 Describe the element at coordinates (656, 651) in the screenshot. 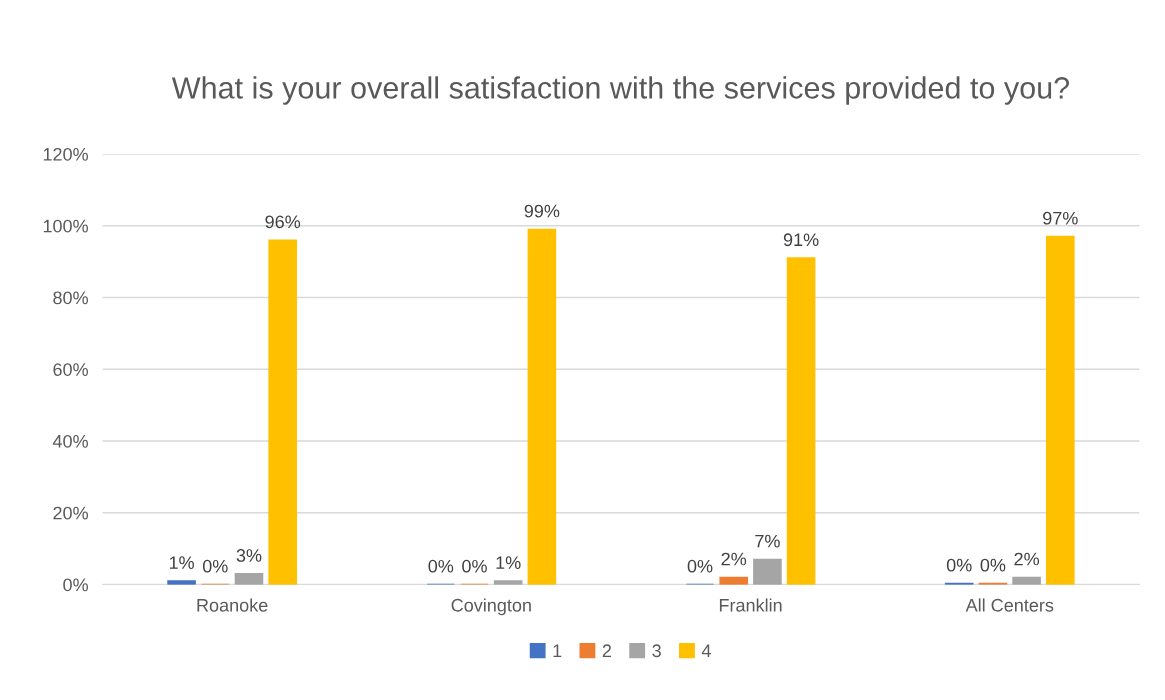

I see `legend-label: 3` at that location.